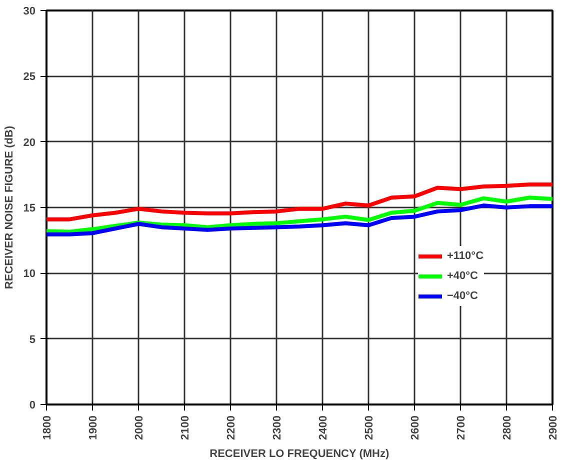  I want to click on y-axis-title: RECEIVER NOISE FIGURE (dB), so click(9, 208).